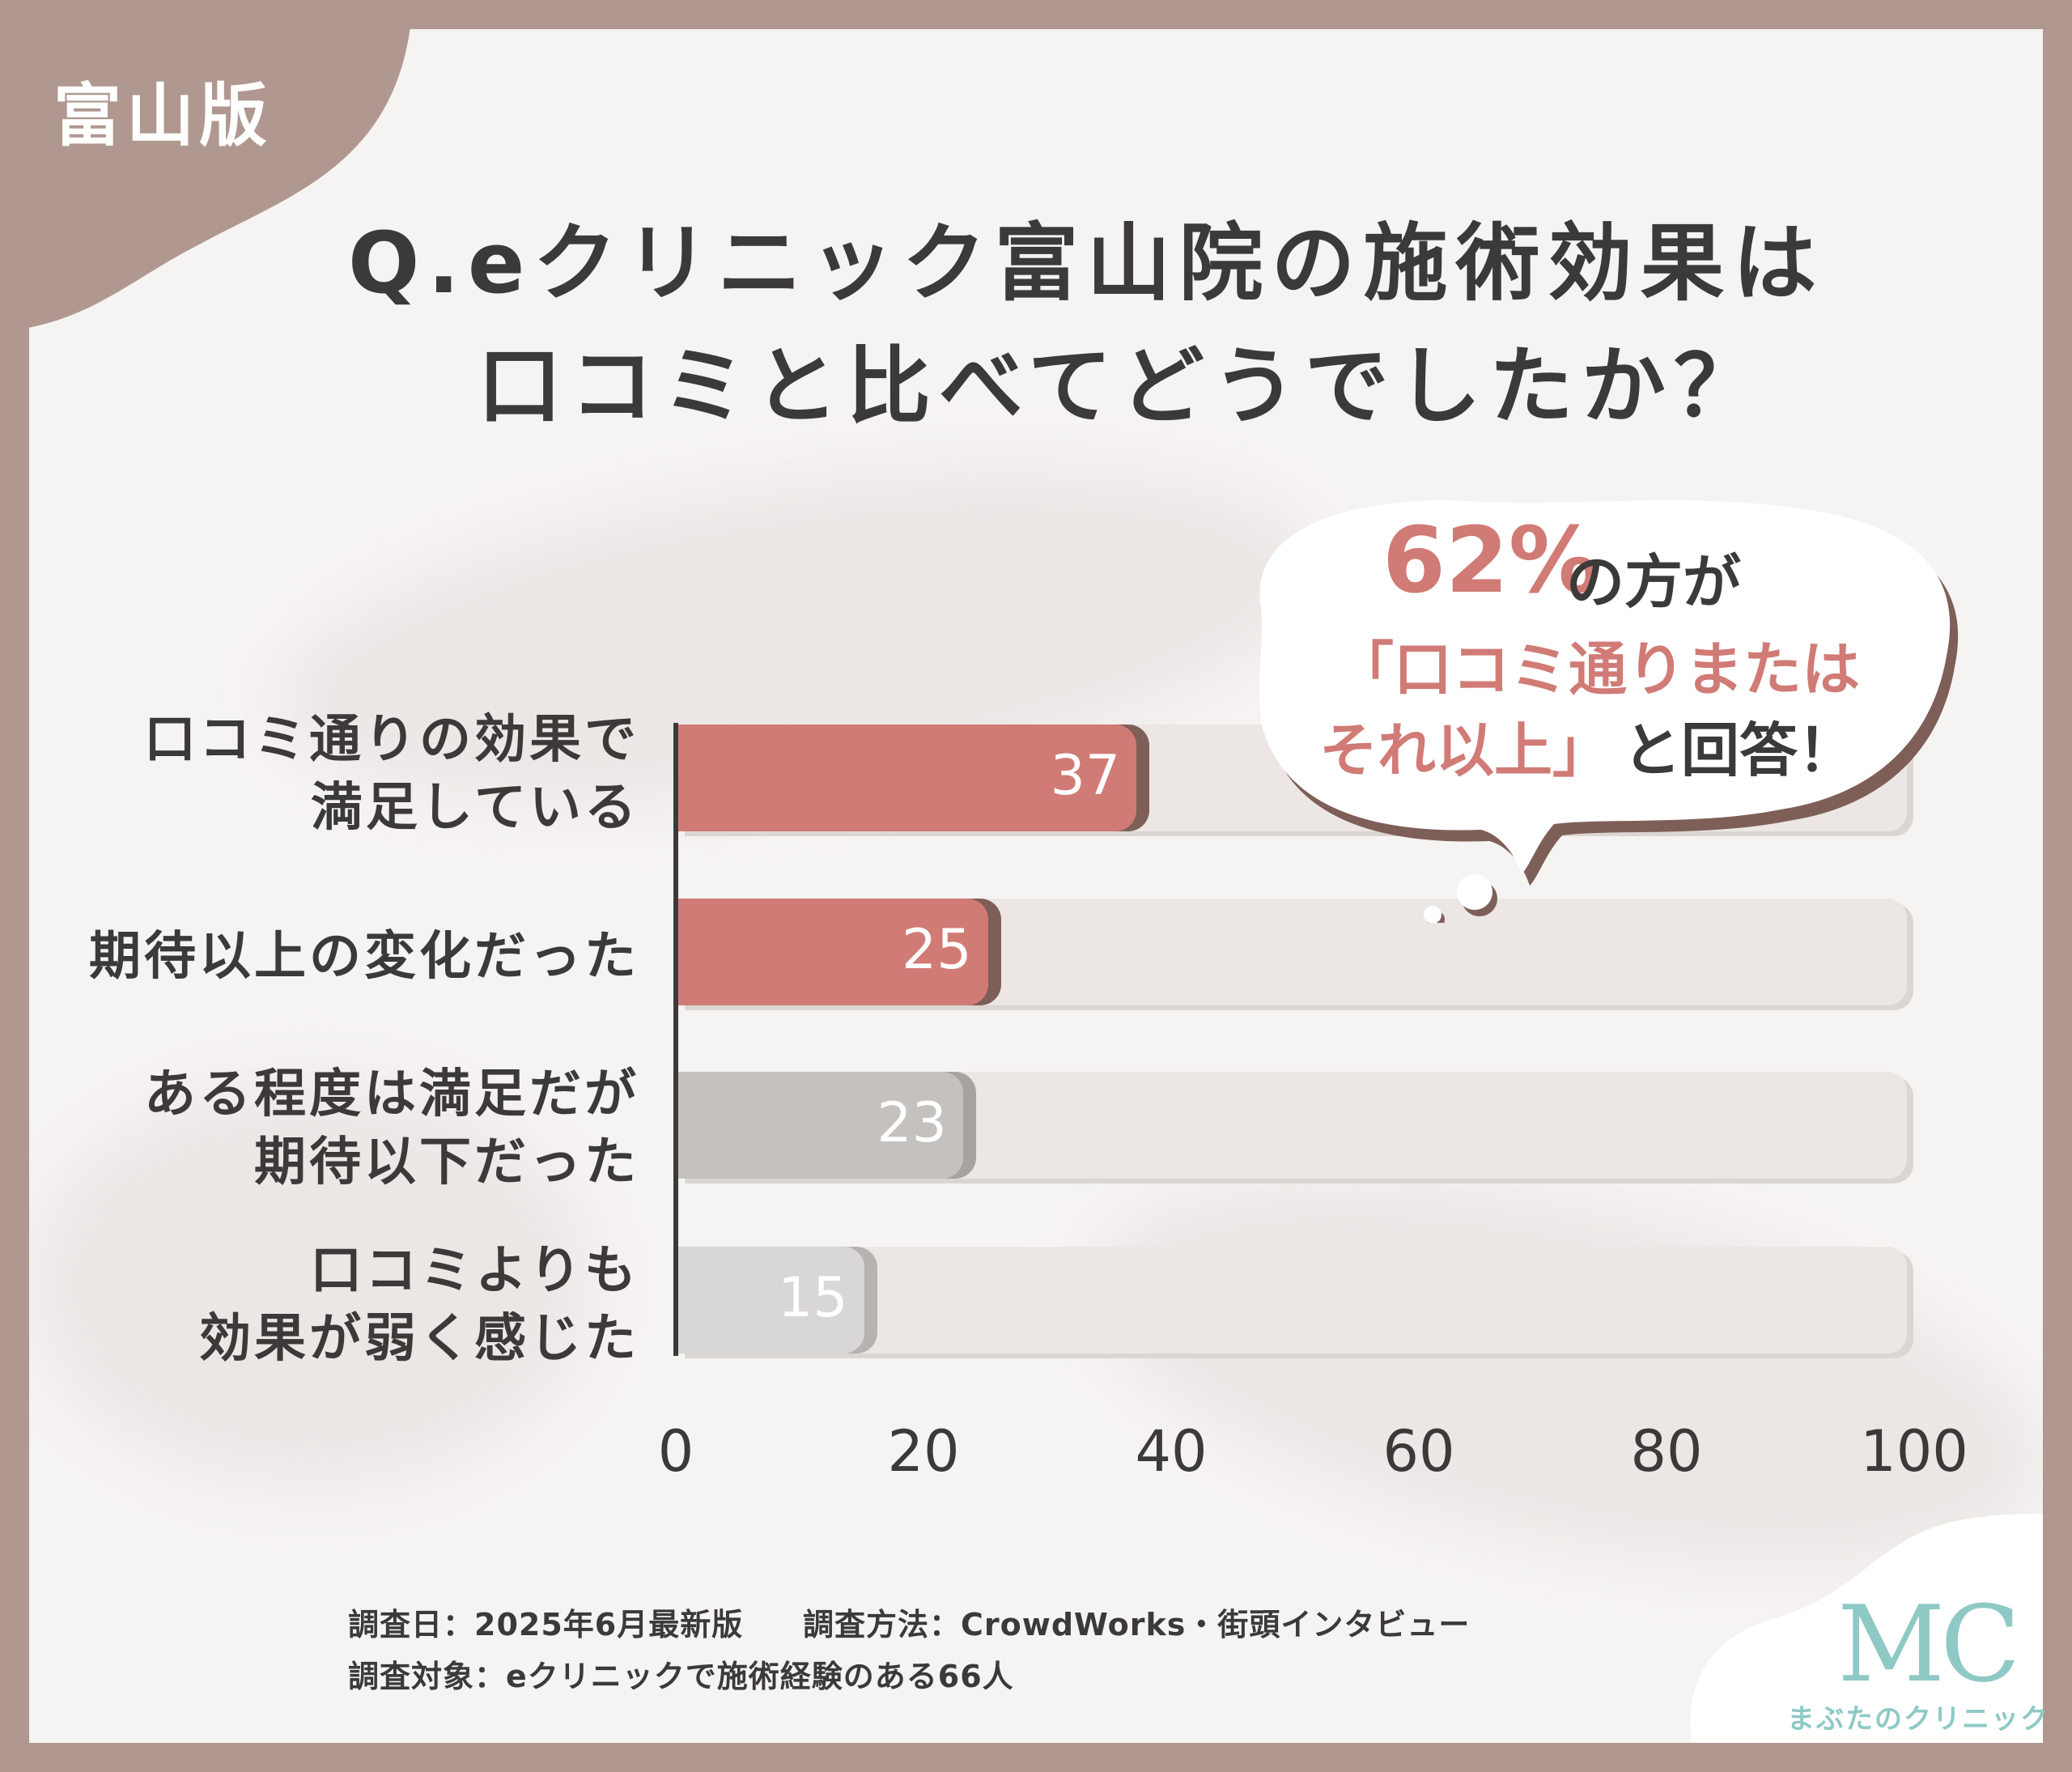 The height and width of the screenshot is (1772, 2072). Describe the element at coordinates (1918, 1719) in the screenshot. I see `logo-name: まぶたのクリニック` at that location.